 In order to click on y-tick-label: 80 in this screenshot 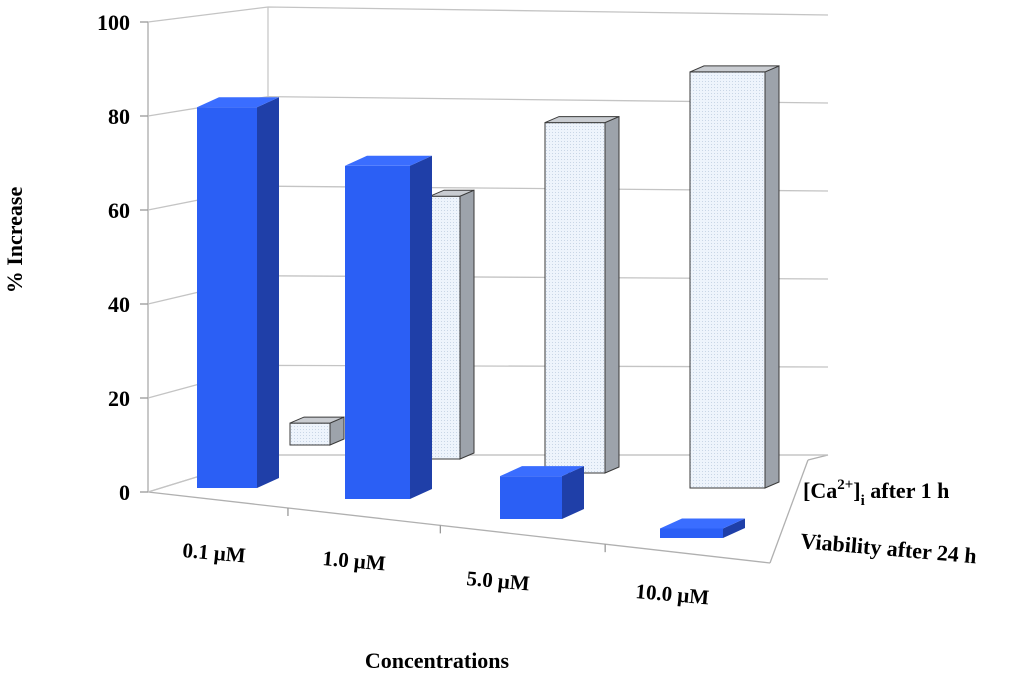, I will do `click(119, 116)`.